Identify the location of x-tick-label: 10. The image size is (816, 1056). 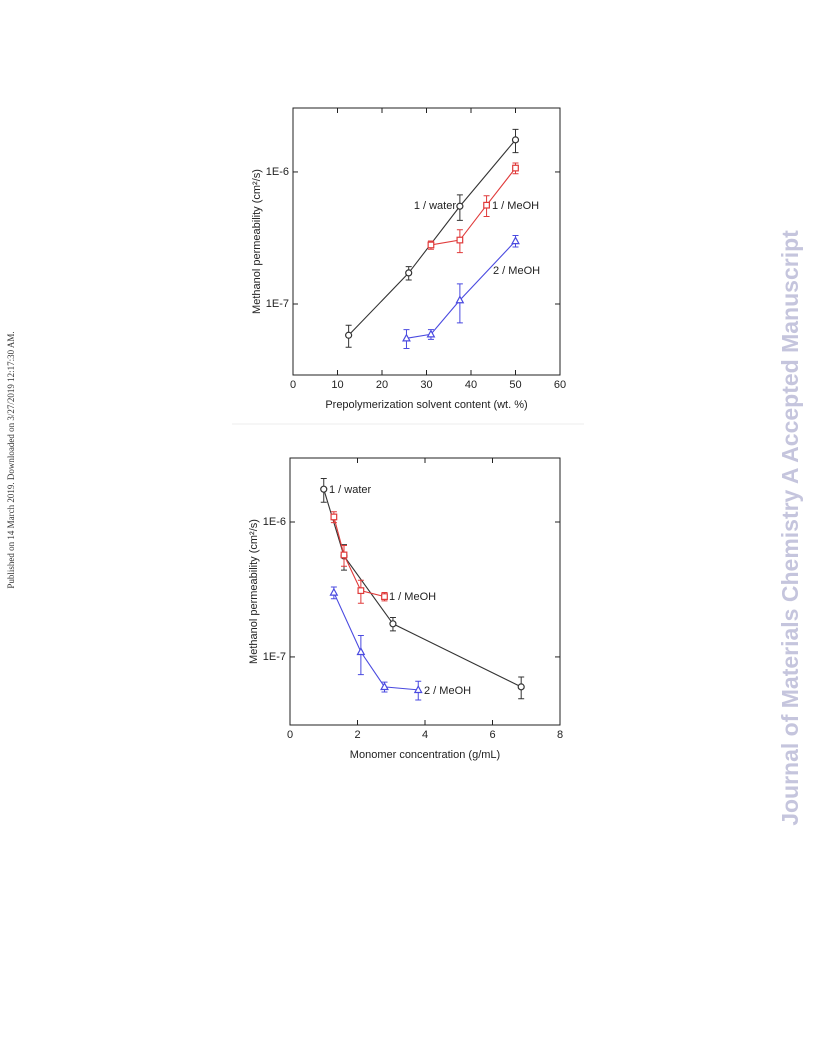
(337, 385).